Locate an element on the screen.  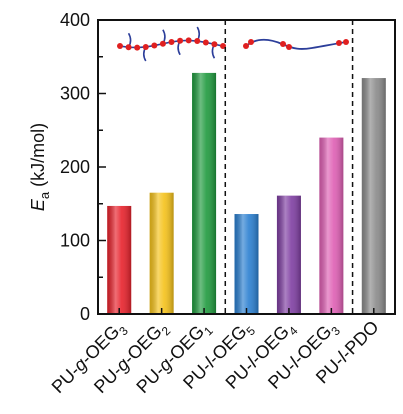
y-tick-label: 200 is located at coordinates (75, 167).